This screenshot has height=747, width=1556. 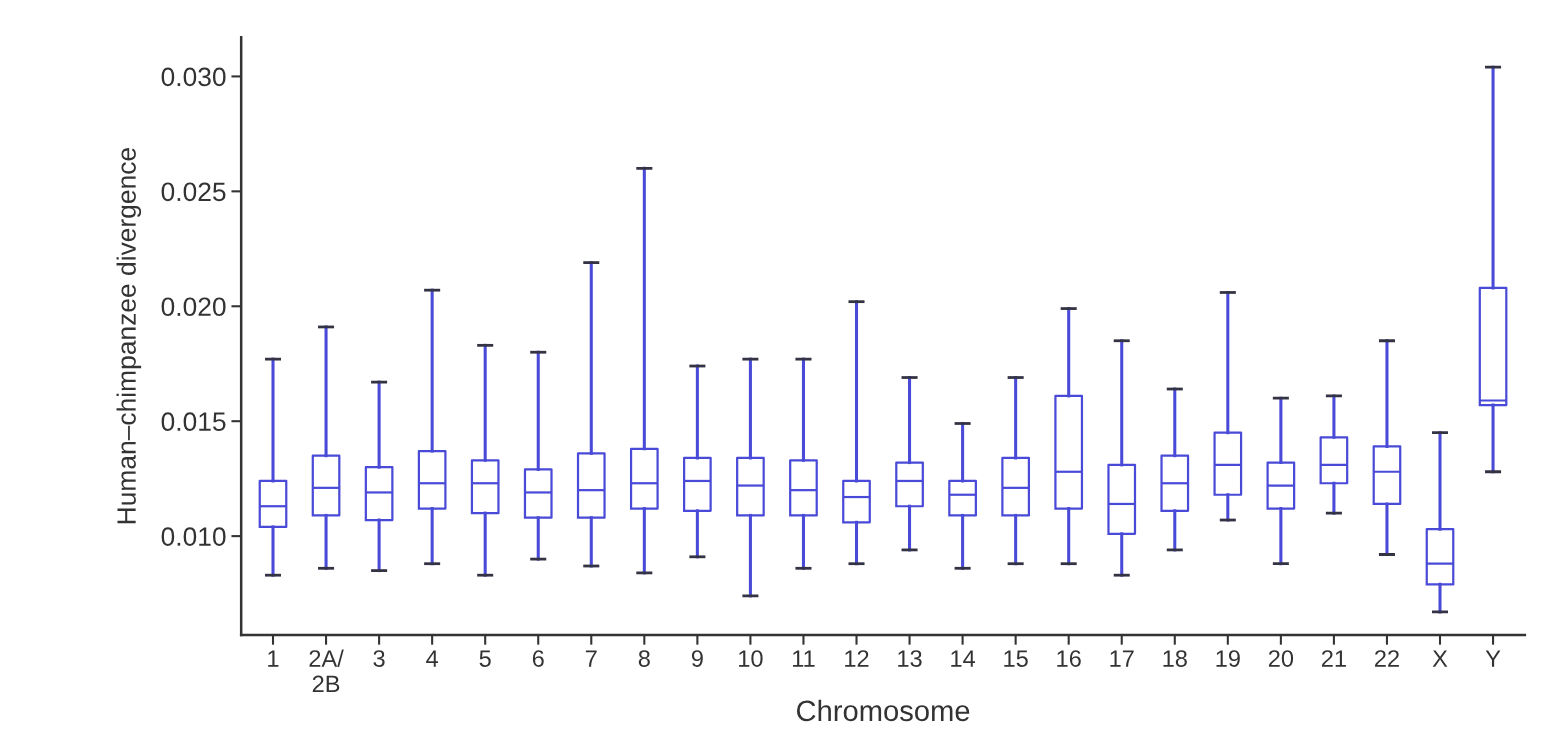 What do you see at coordinates (273, 658) in the screenshot?
I see `x-tick-label: 1` at bounding box center [273, 658].